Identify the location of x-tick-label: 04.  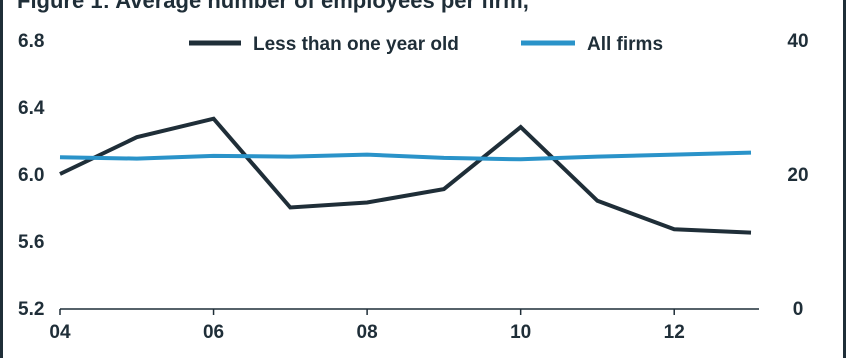
(60, 332).